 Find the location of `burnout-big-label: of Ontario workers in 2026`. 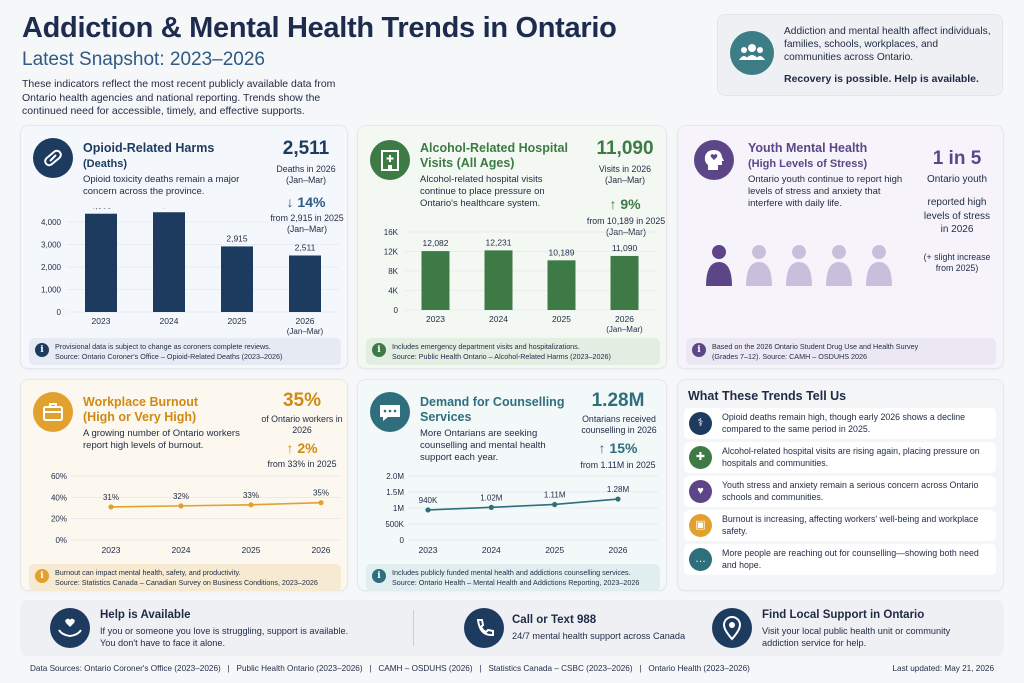

burnout-big-label: of Ontario workers in 2026 is located at coordinates (302, 424).